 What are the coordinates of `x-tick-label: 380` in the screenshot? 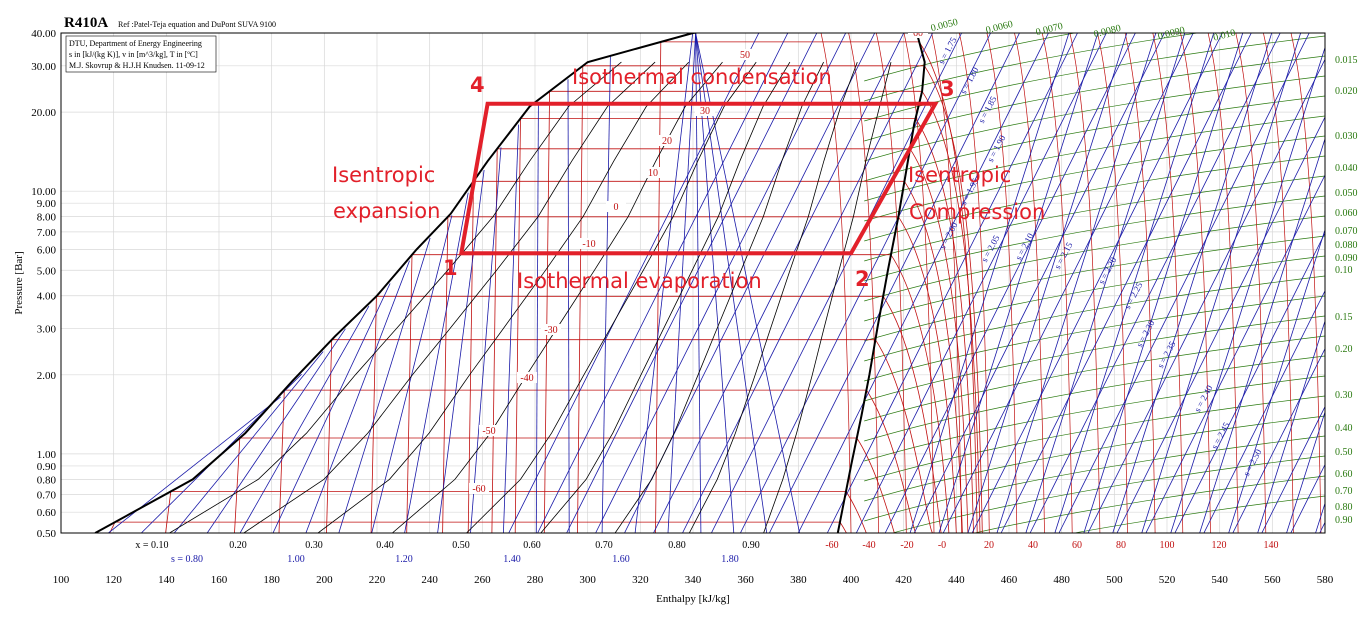 It's located at (798, 580).